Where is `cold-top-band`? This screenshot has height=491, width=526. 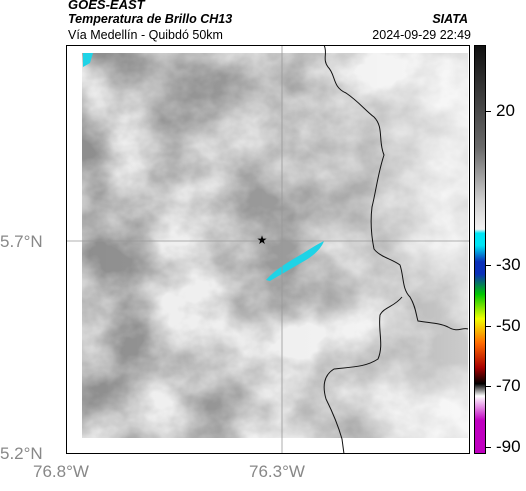 cold-top-band is located at coordinates (295, 261).